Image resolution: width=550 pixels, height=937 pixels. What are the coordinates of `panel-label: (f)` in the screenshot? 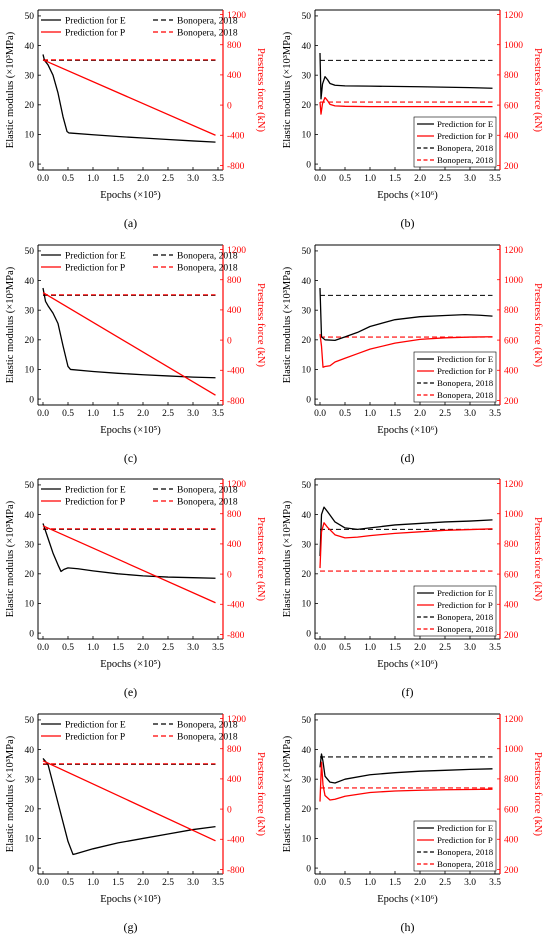 It's located at (408, 692).